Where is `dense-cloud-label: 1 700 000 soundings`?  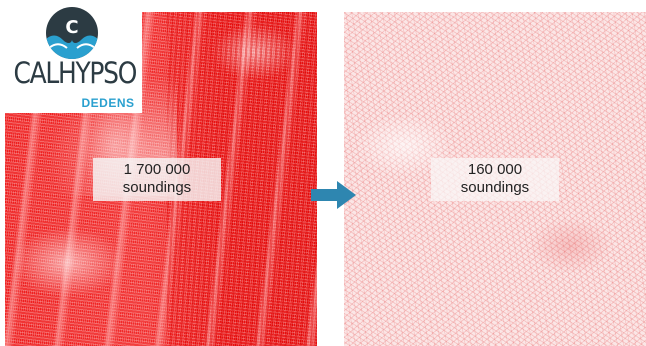 dense-cloud-label: 1 700 000 soundings is located at coordinates (157, 179).